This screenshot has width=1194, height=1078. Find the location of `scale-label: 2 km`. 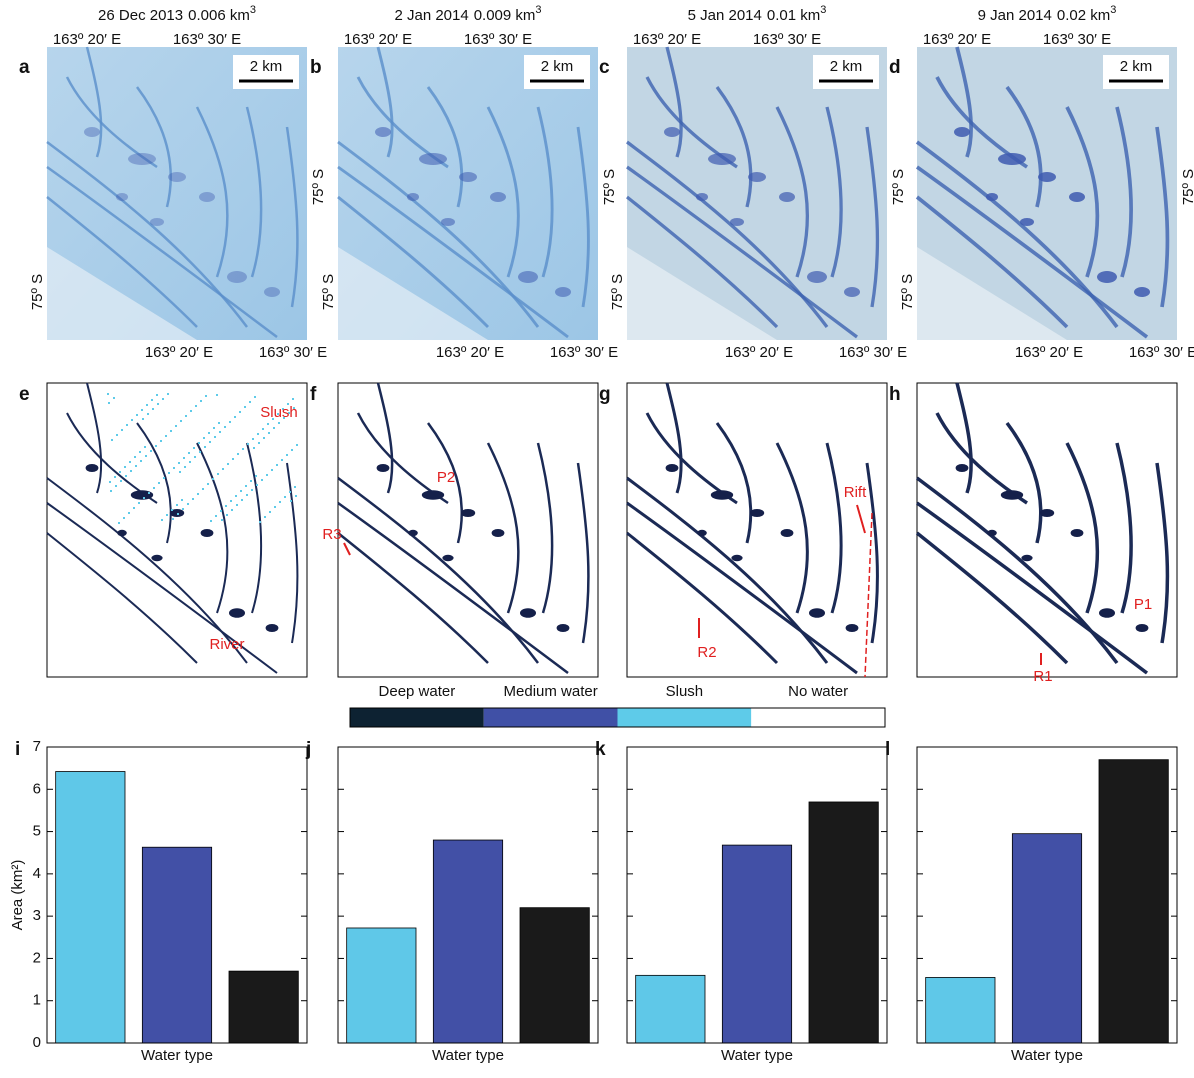

scale-label: 2 km is located at coordinates (1136, 66).